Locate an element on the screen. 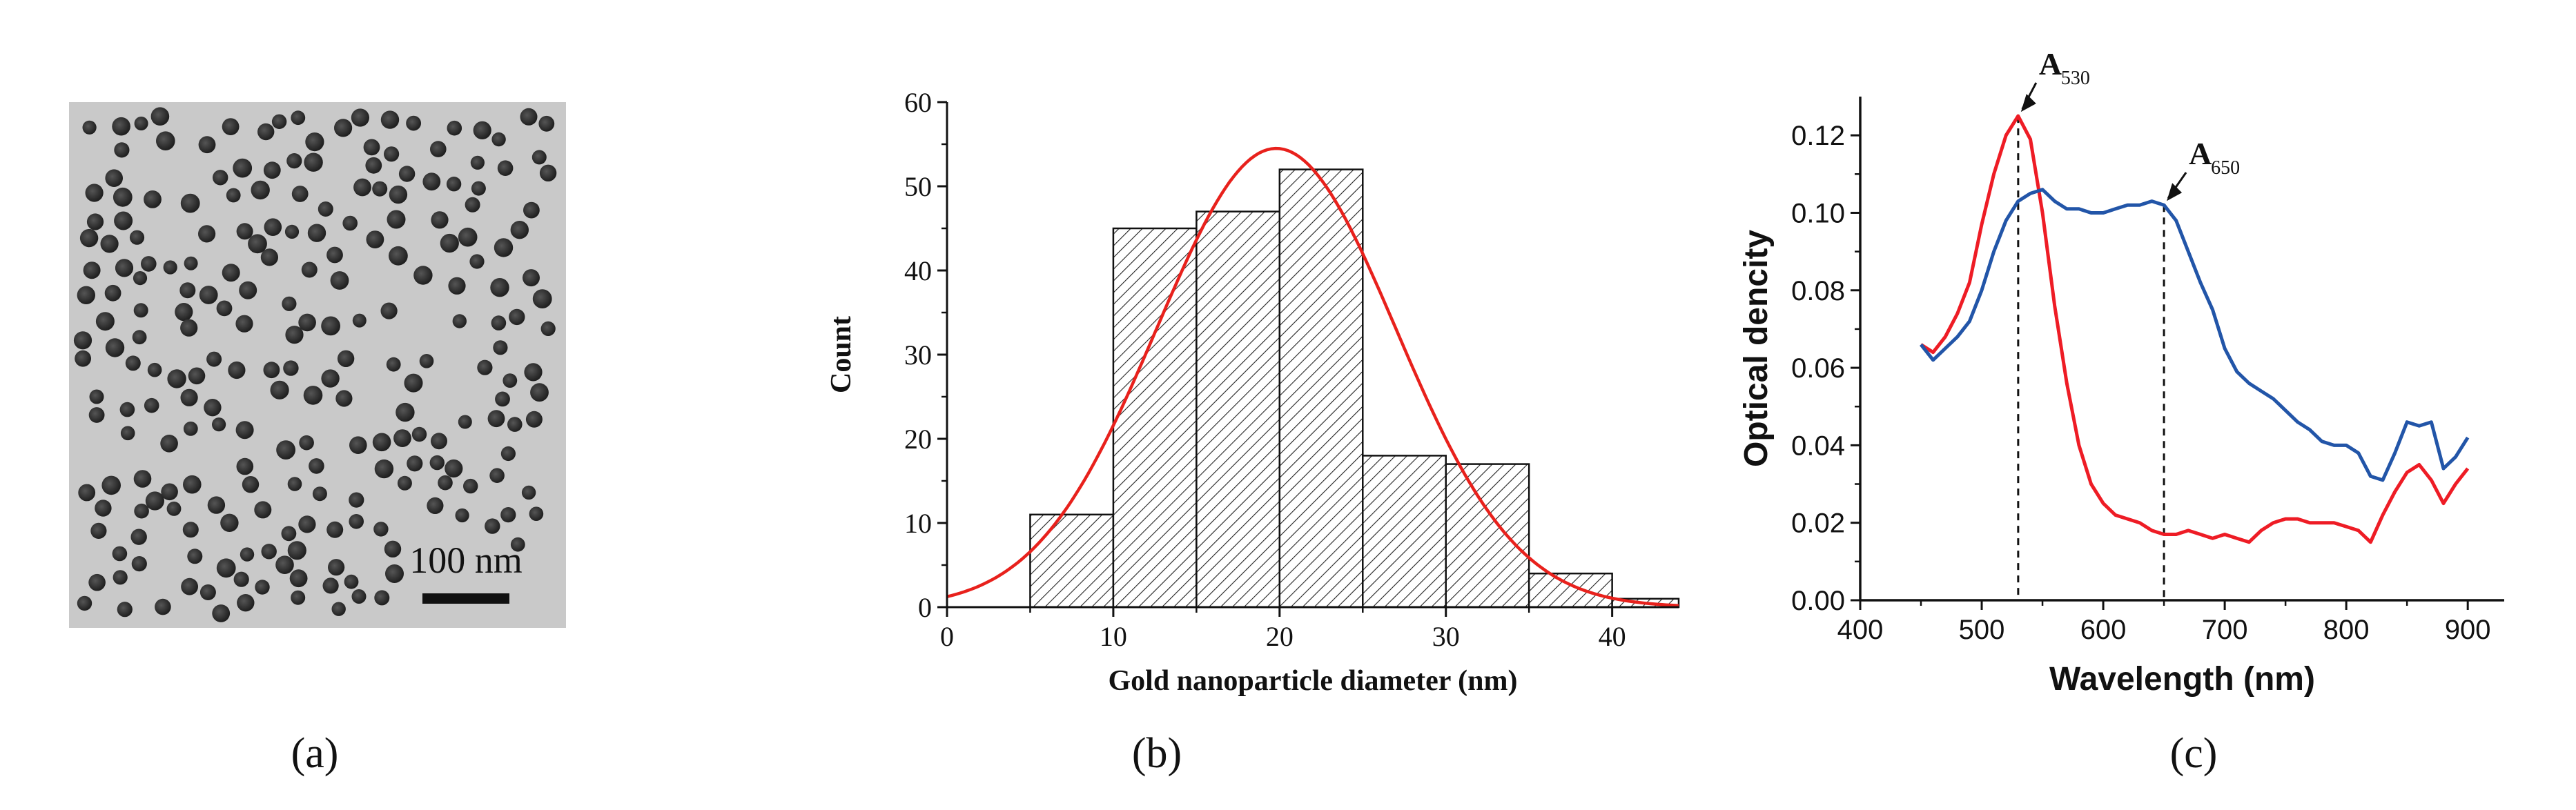 This screenshot has width=2576, height=810. y-tick-label: 0.04 is located at coordinates (1818, 446).